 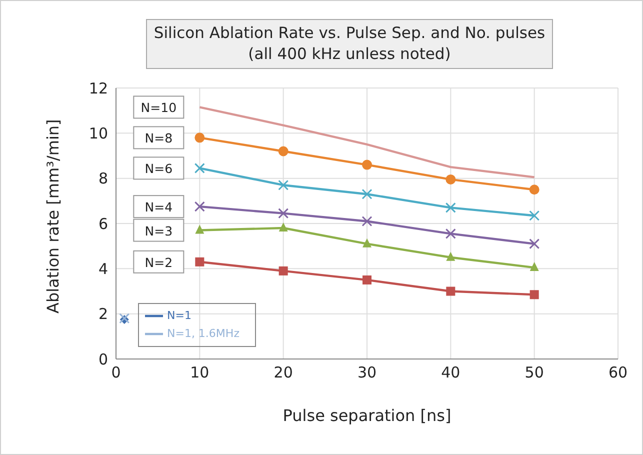 What do you see at coordinates (116, 373) in the screenshot?
I see `x-tick-label: 0` at bounding box center [116, 373].